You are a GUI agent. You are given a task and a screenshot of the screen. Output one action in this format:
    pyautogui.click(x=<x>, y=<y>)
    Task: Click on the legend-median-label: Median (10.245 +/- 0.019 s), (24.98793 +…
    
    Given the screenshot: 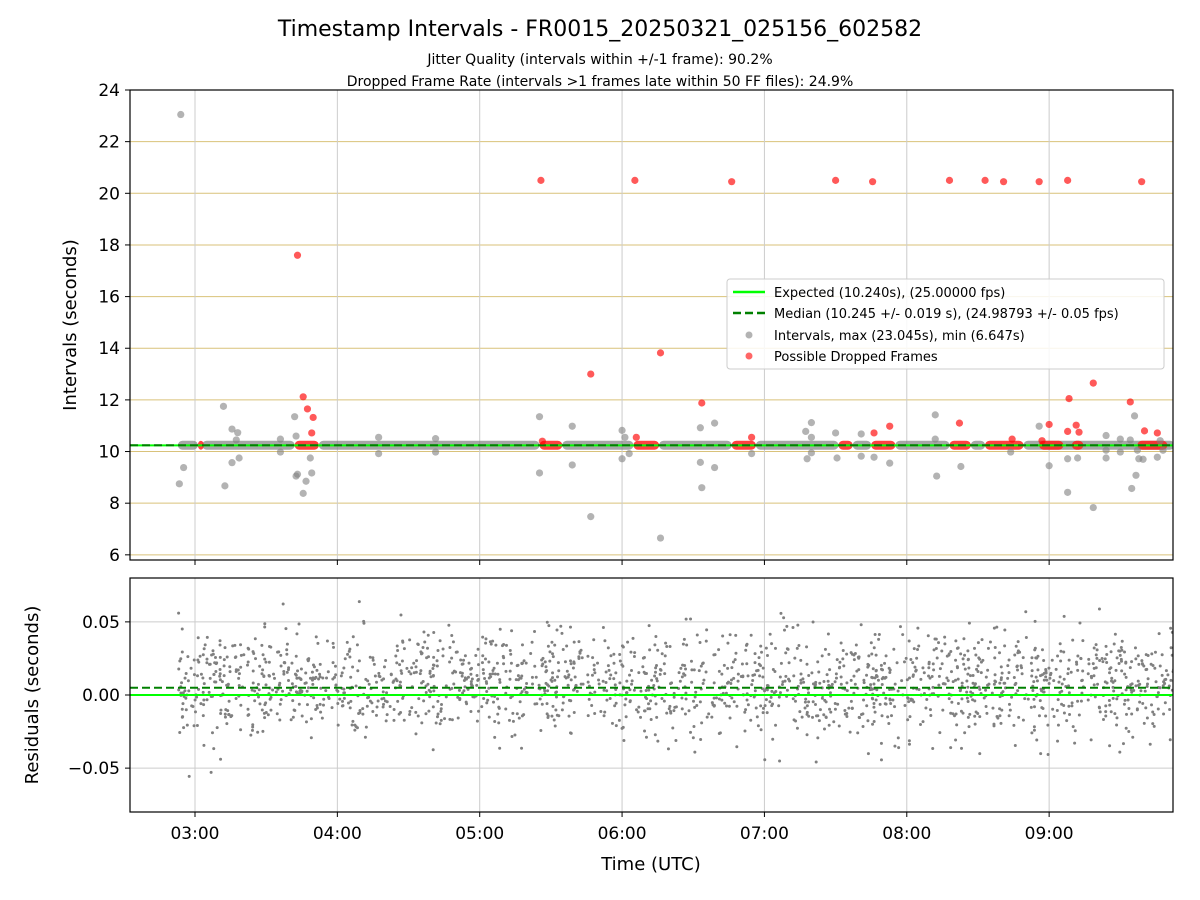 What is the action you would take?
    pyautogui.click(x=946, y=314)
    